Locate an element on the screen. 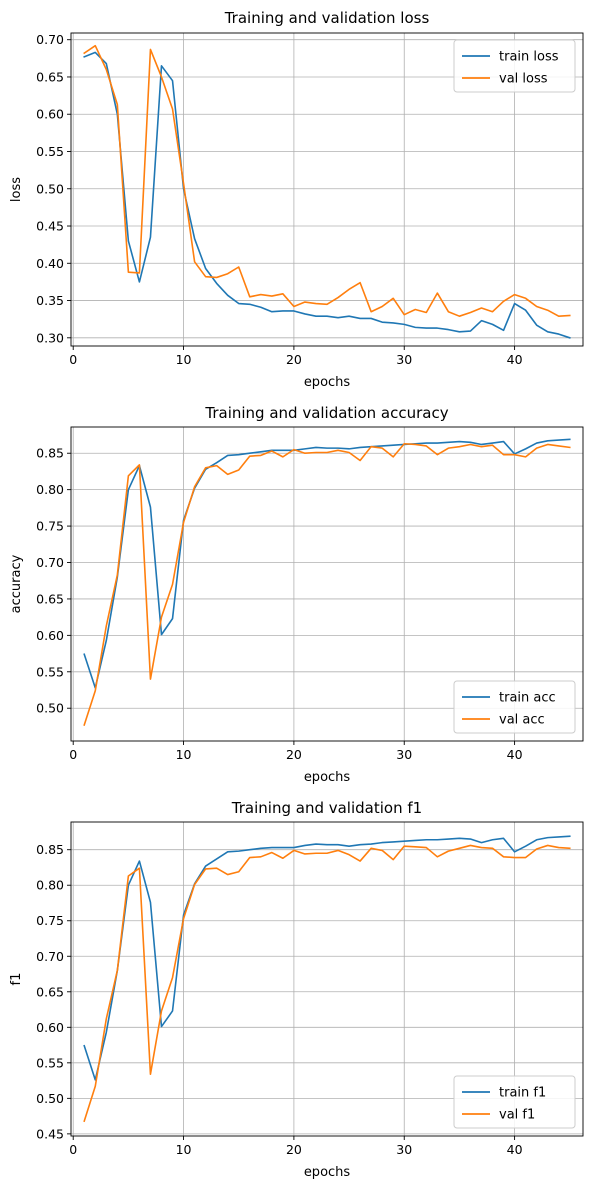  legend: train loss val loss is located at coordinates (514, 66).